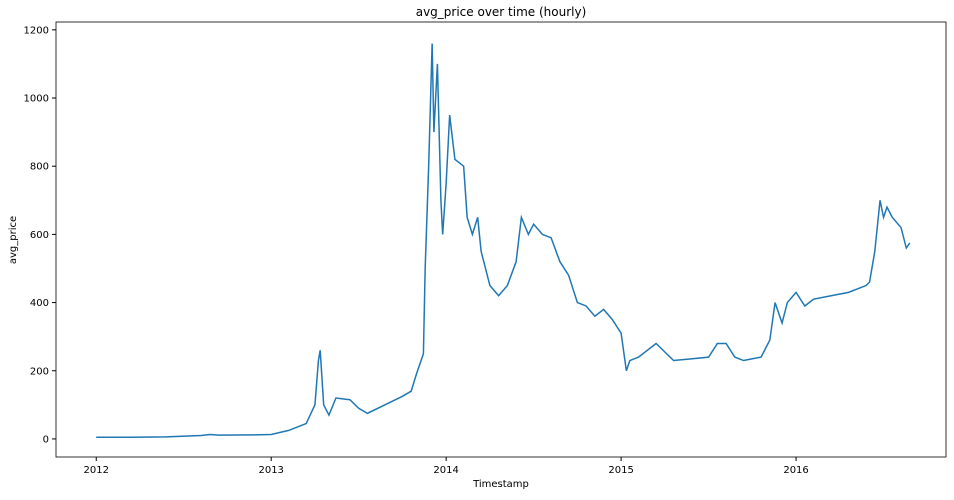 This screenshot has width=954, height=500. I want to click on x-tick-label: 2016, so click(795, 470).